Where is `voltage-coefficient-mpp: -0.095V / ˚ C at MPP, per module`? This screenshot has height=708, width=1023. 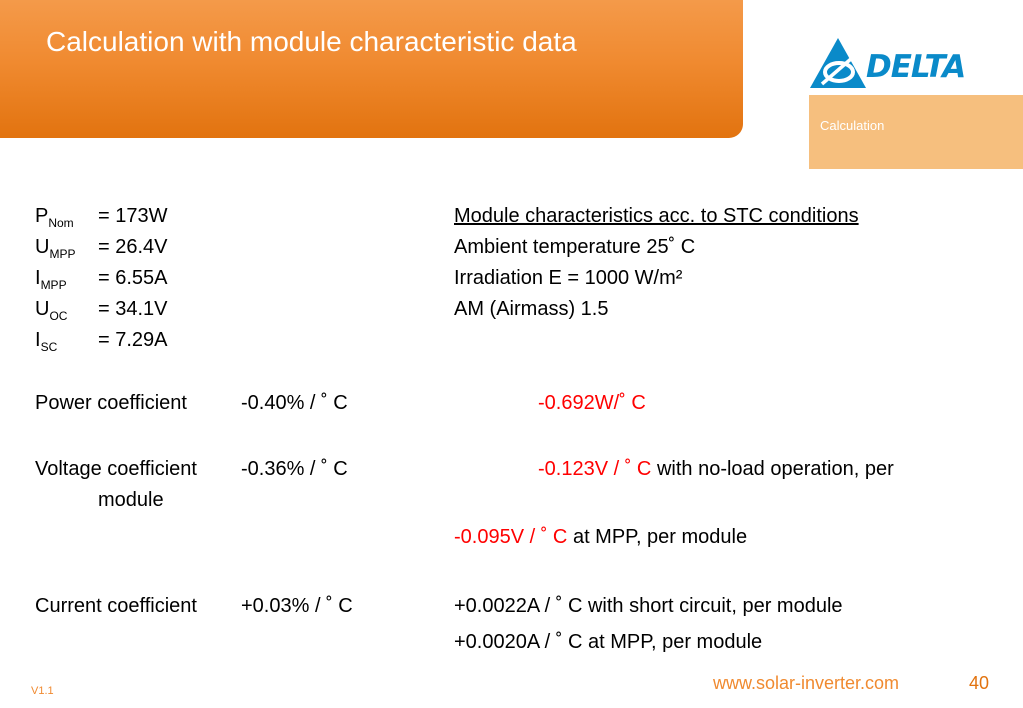 voltage-coefficient-mpp: -0.095V / ˚ C at MPP, per module is located at coordinates (600, 537).